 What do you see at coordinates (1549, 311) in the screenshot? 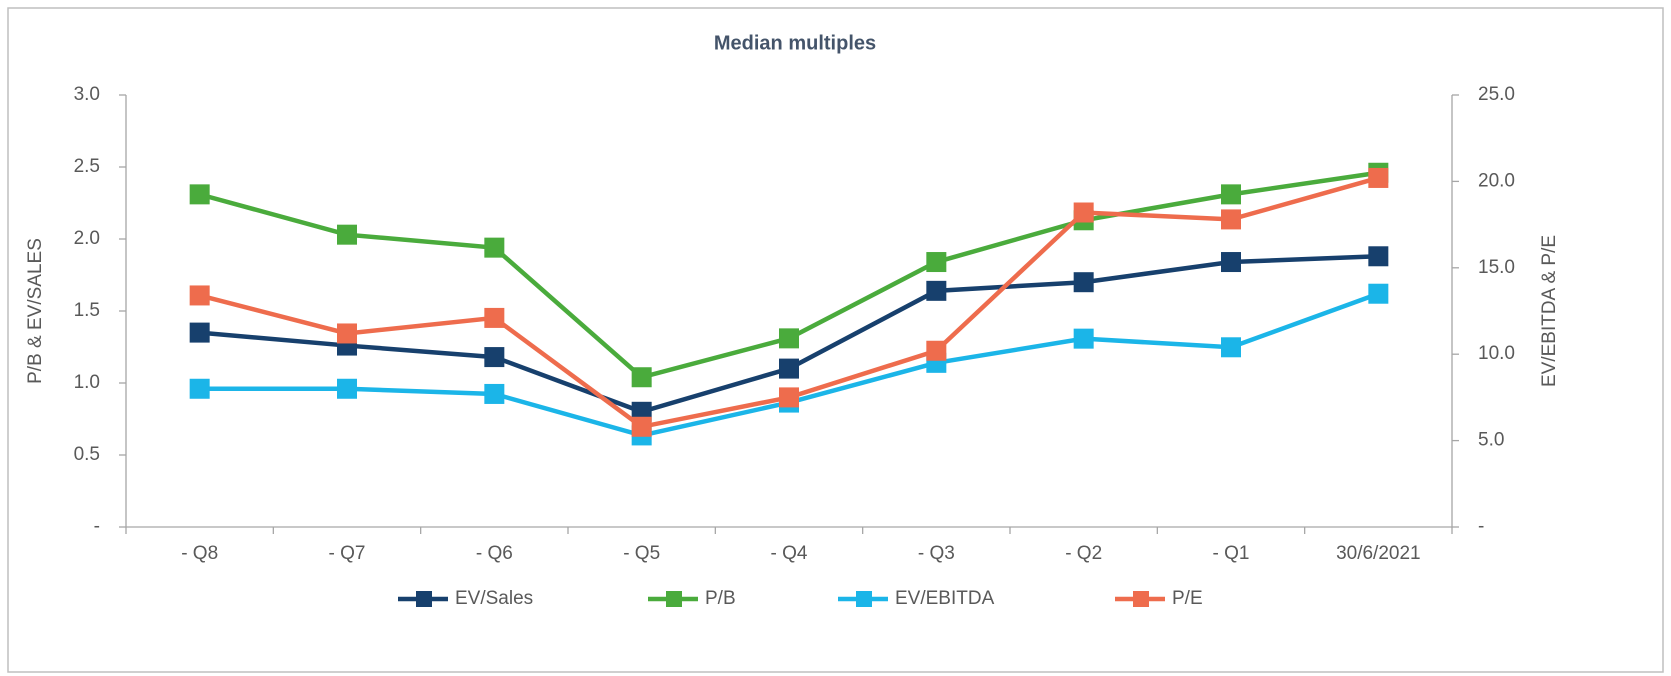
I see `y2-axis-label: EV/EBITDA & P/E` at bounding box center [1549, 311].